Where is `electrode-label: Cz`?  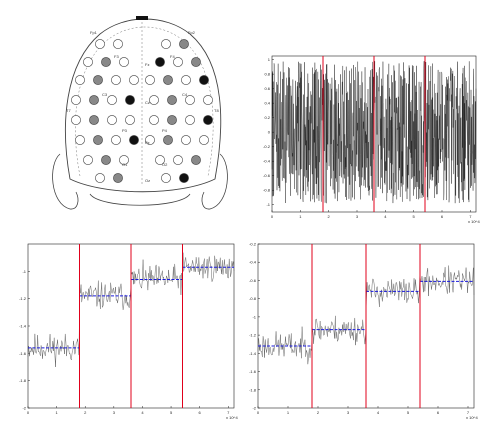 electrode-label: Cz is located at coordinates (147, 102).